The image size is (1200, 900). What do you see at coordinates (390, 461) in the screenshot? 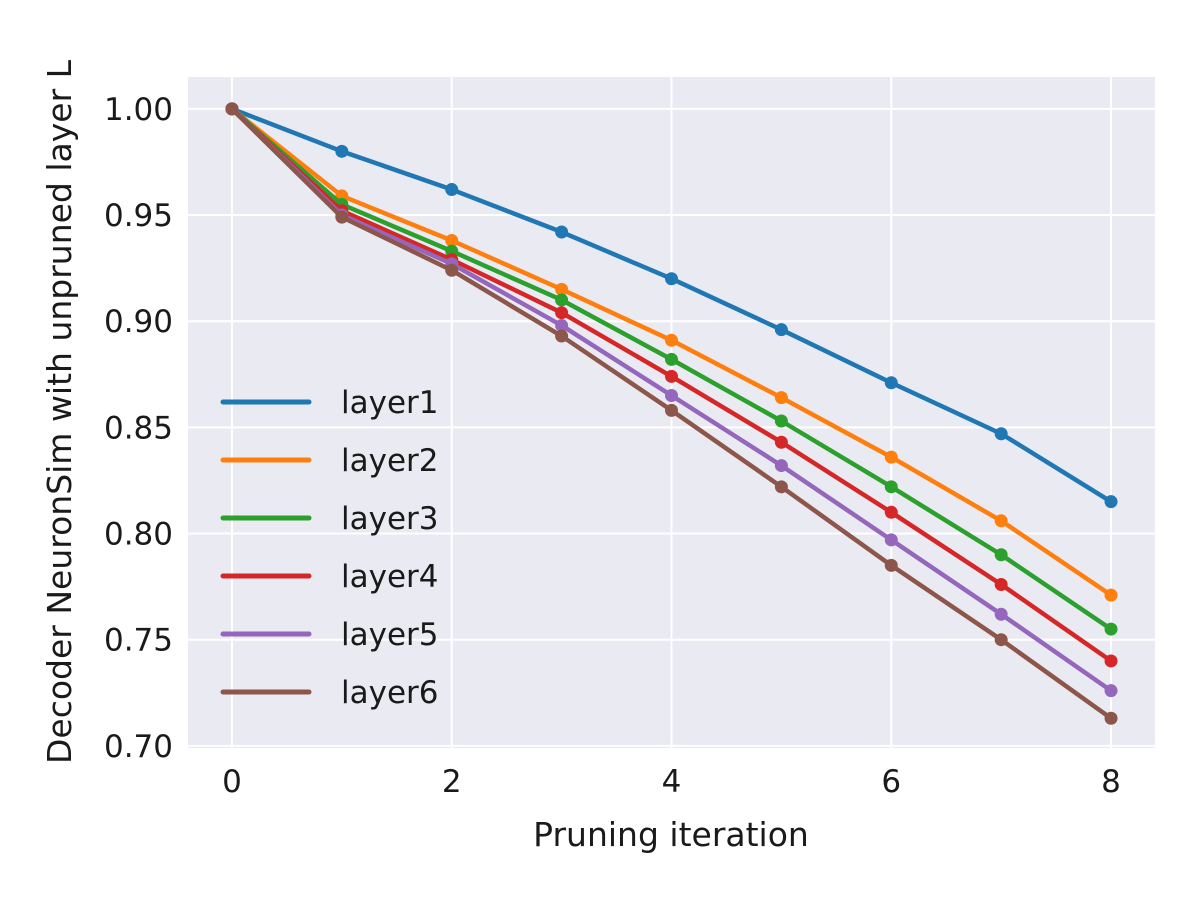
I see `legend-label: layer2` at bounding box center [390, 461].